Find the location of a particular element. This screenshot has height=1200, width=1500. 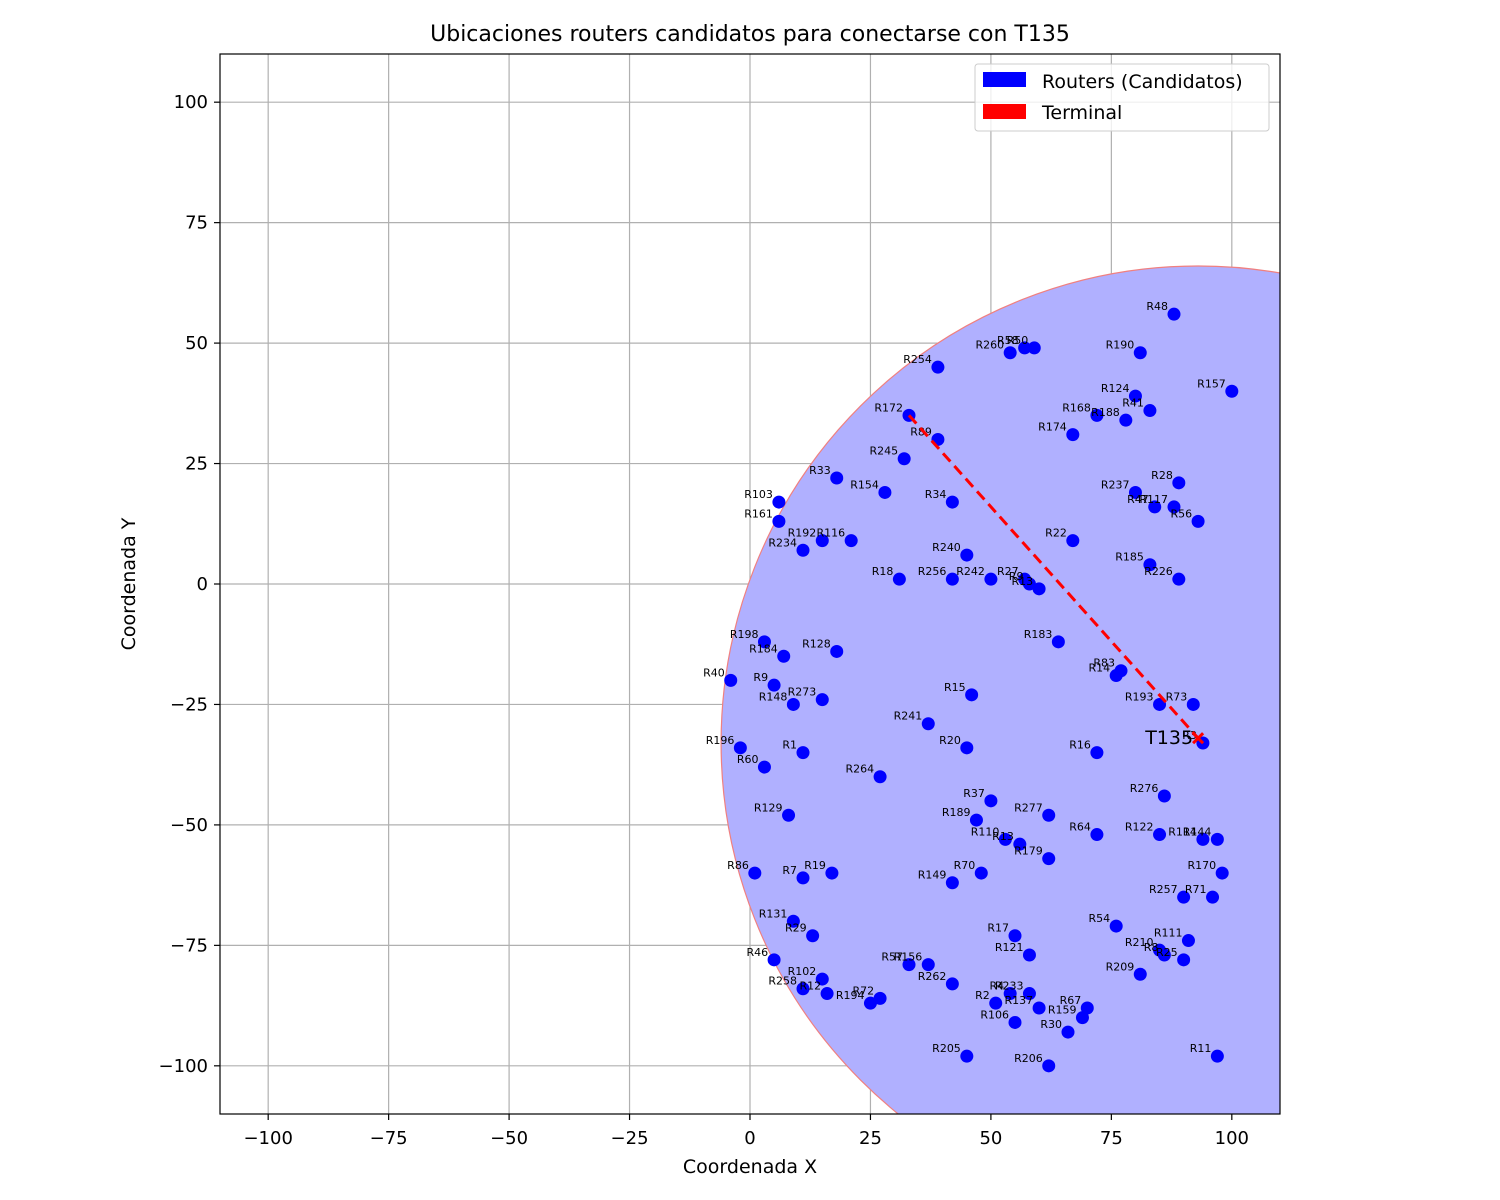

router-label: R70 is located at coordinates (965, 865).